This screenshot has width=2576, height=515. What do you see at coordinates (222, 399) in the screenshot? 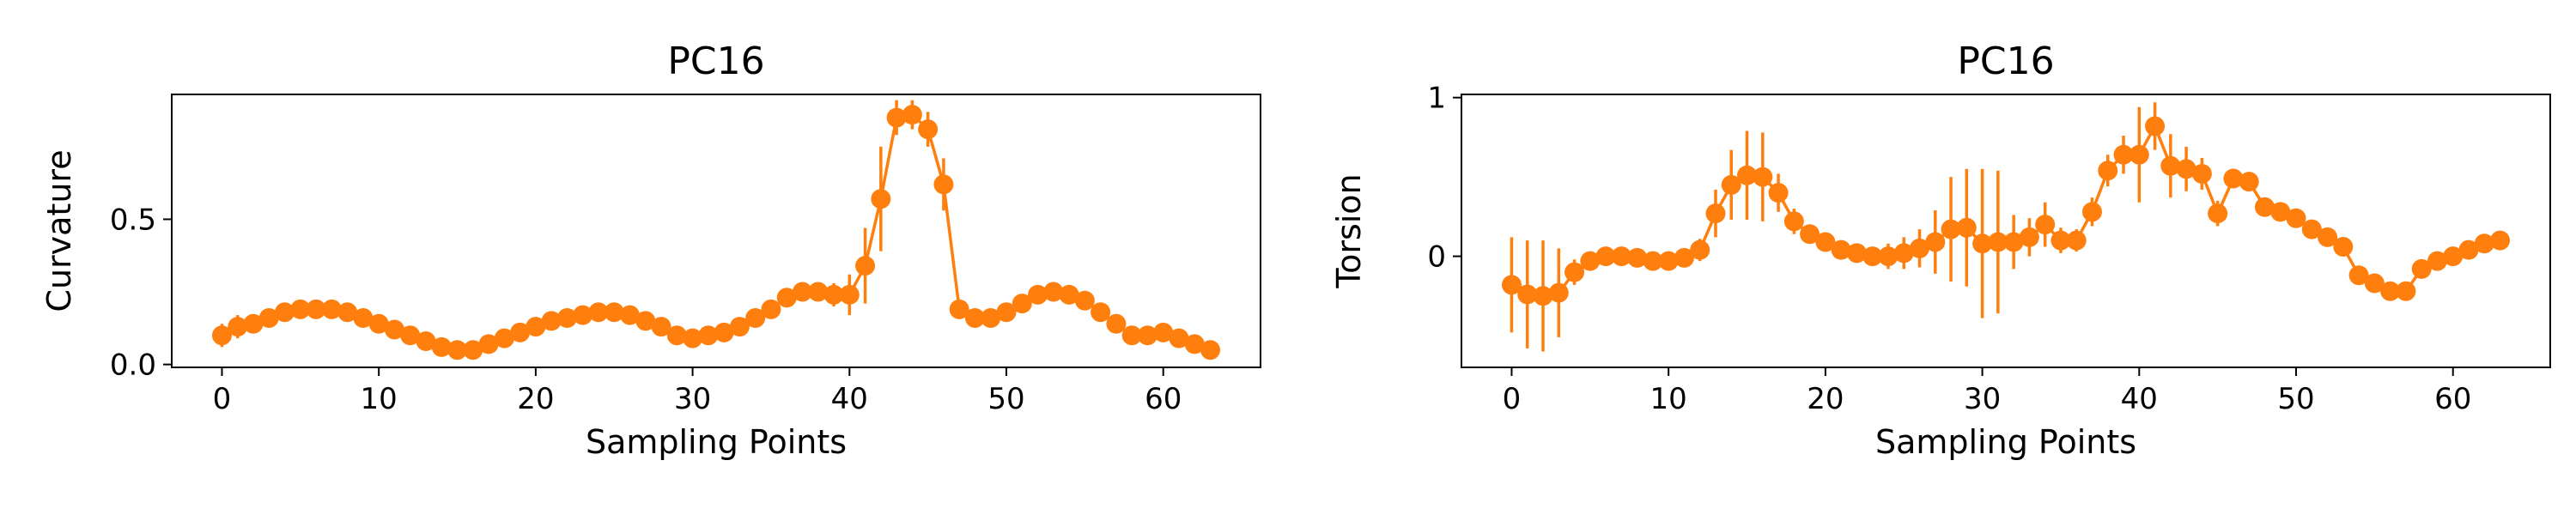
I see `x-tick-label: 0` at bounding box center [222, 399].